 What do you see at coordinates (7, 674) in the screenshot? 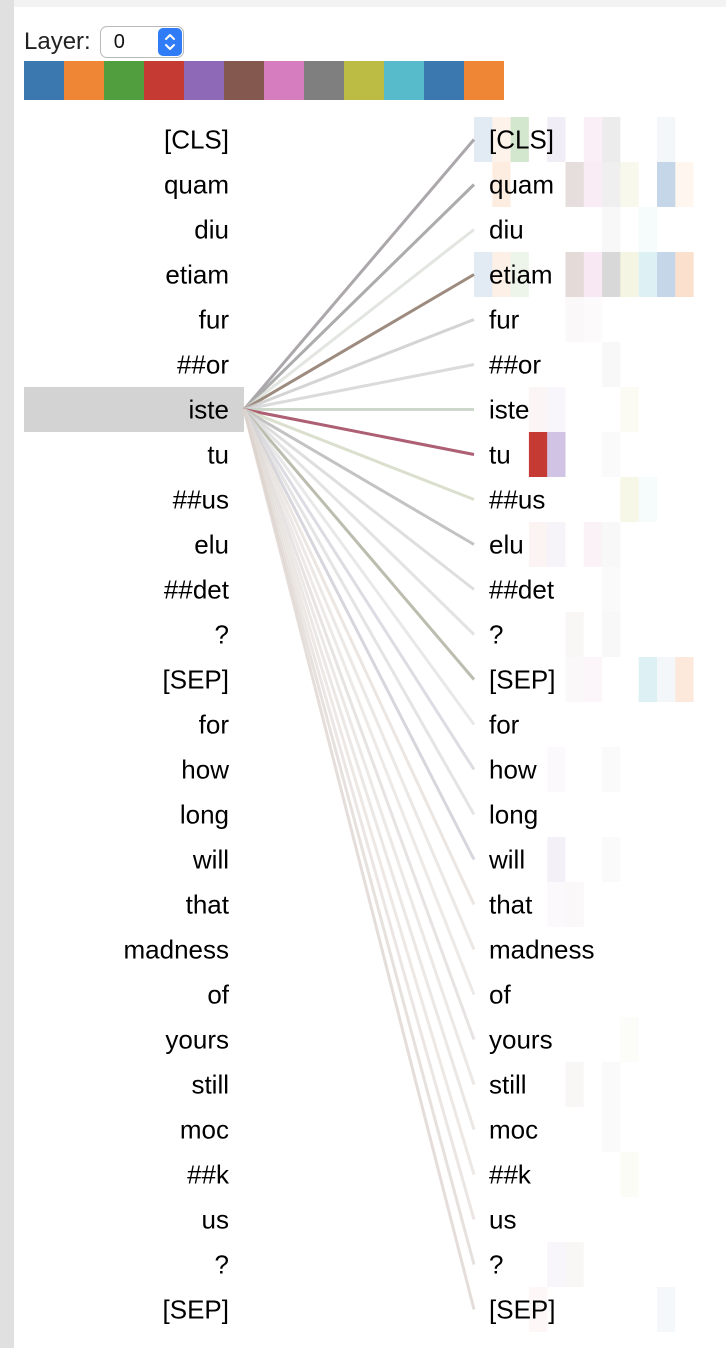
I see `left-scroll-track` at bounding box center [7, 674].